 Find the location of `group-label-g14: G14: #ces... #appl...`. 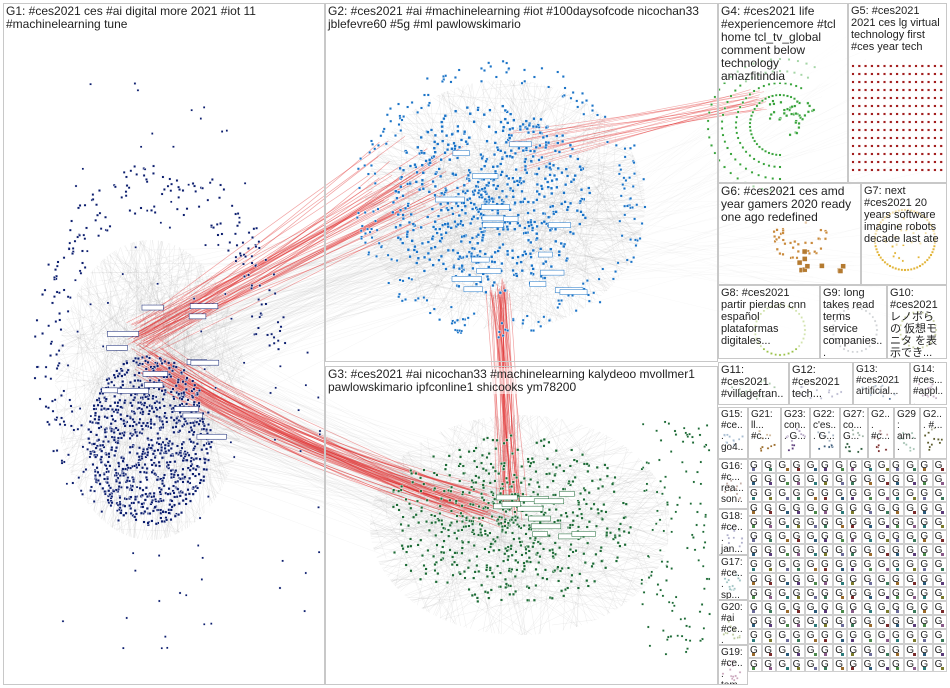

group-label-g14: G14: #ces... #appl... is located at coordinates (928, 384).